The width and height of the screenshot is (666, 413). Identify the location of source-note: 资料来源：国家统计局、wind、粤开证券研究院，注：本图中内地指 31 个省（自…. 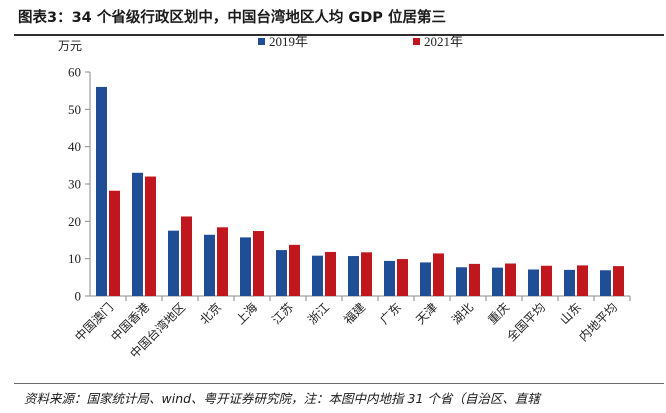
(282, 398).